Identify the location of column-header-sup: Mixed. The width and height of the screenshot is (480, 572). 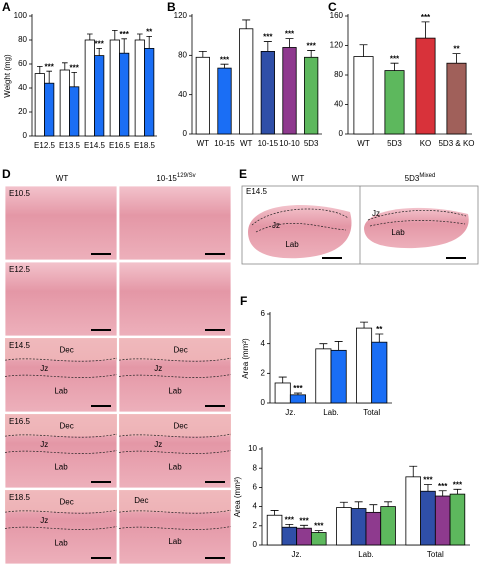
(427, 176).